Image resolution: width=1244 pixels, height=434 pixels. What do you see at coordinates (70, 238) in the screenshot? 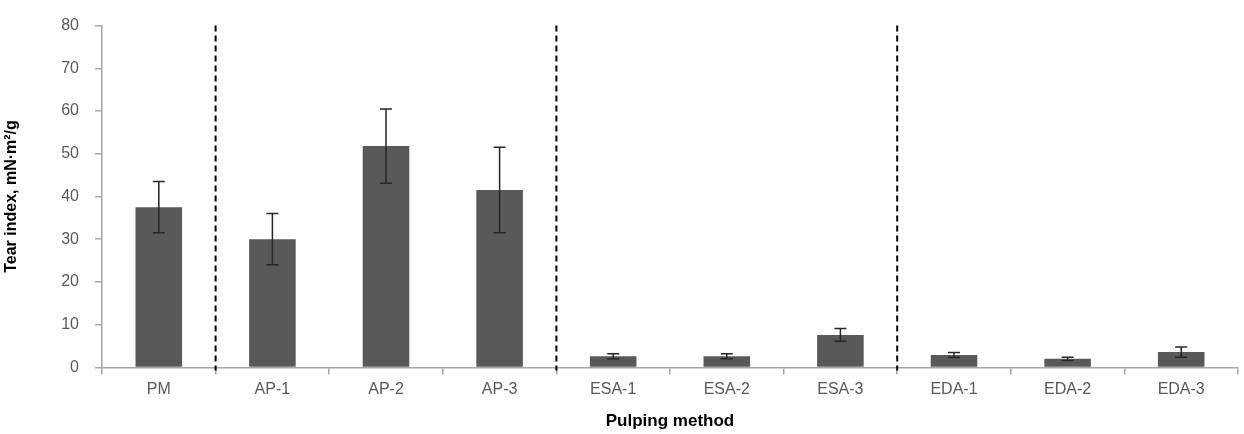
I see `y-tick-label: 30` at bounding box center [70, 238].